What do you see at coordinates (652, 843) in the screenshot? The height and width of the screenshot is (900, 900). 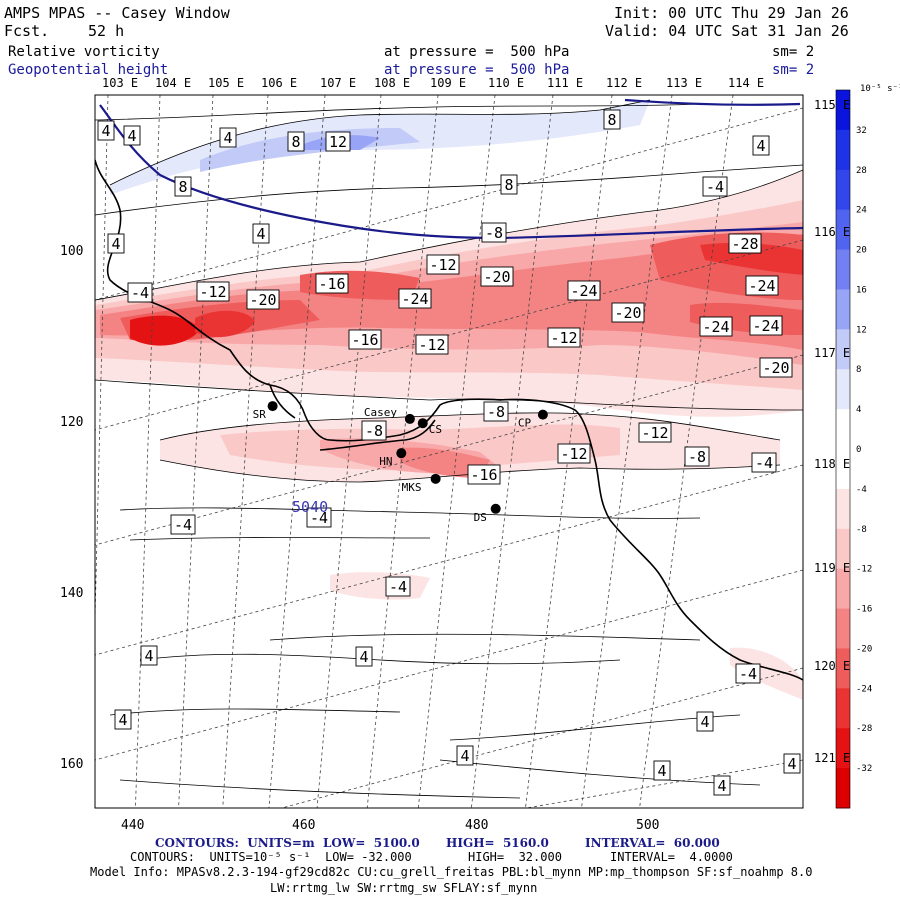 I see `footer-height-interval: INTERVAL= 60.000` at bounding box center [652, 843].